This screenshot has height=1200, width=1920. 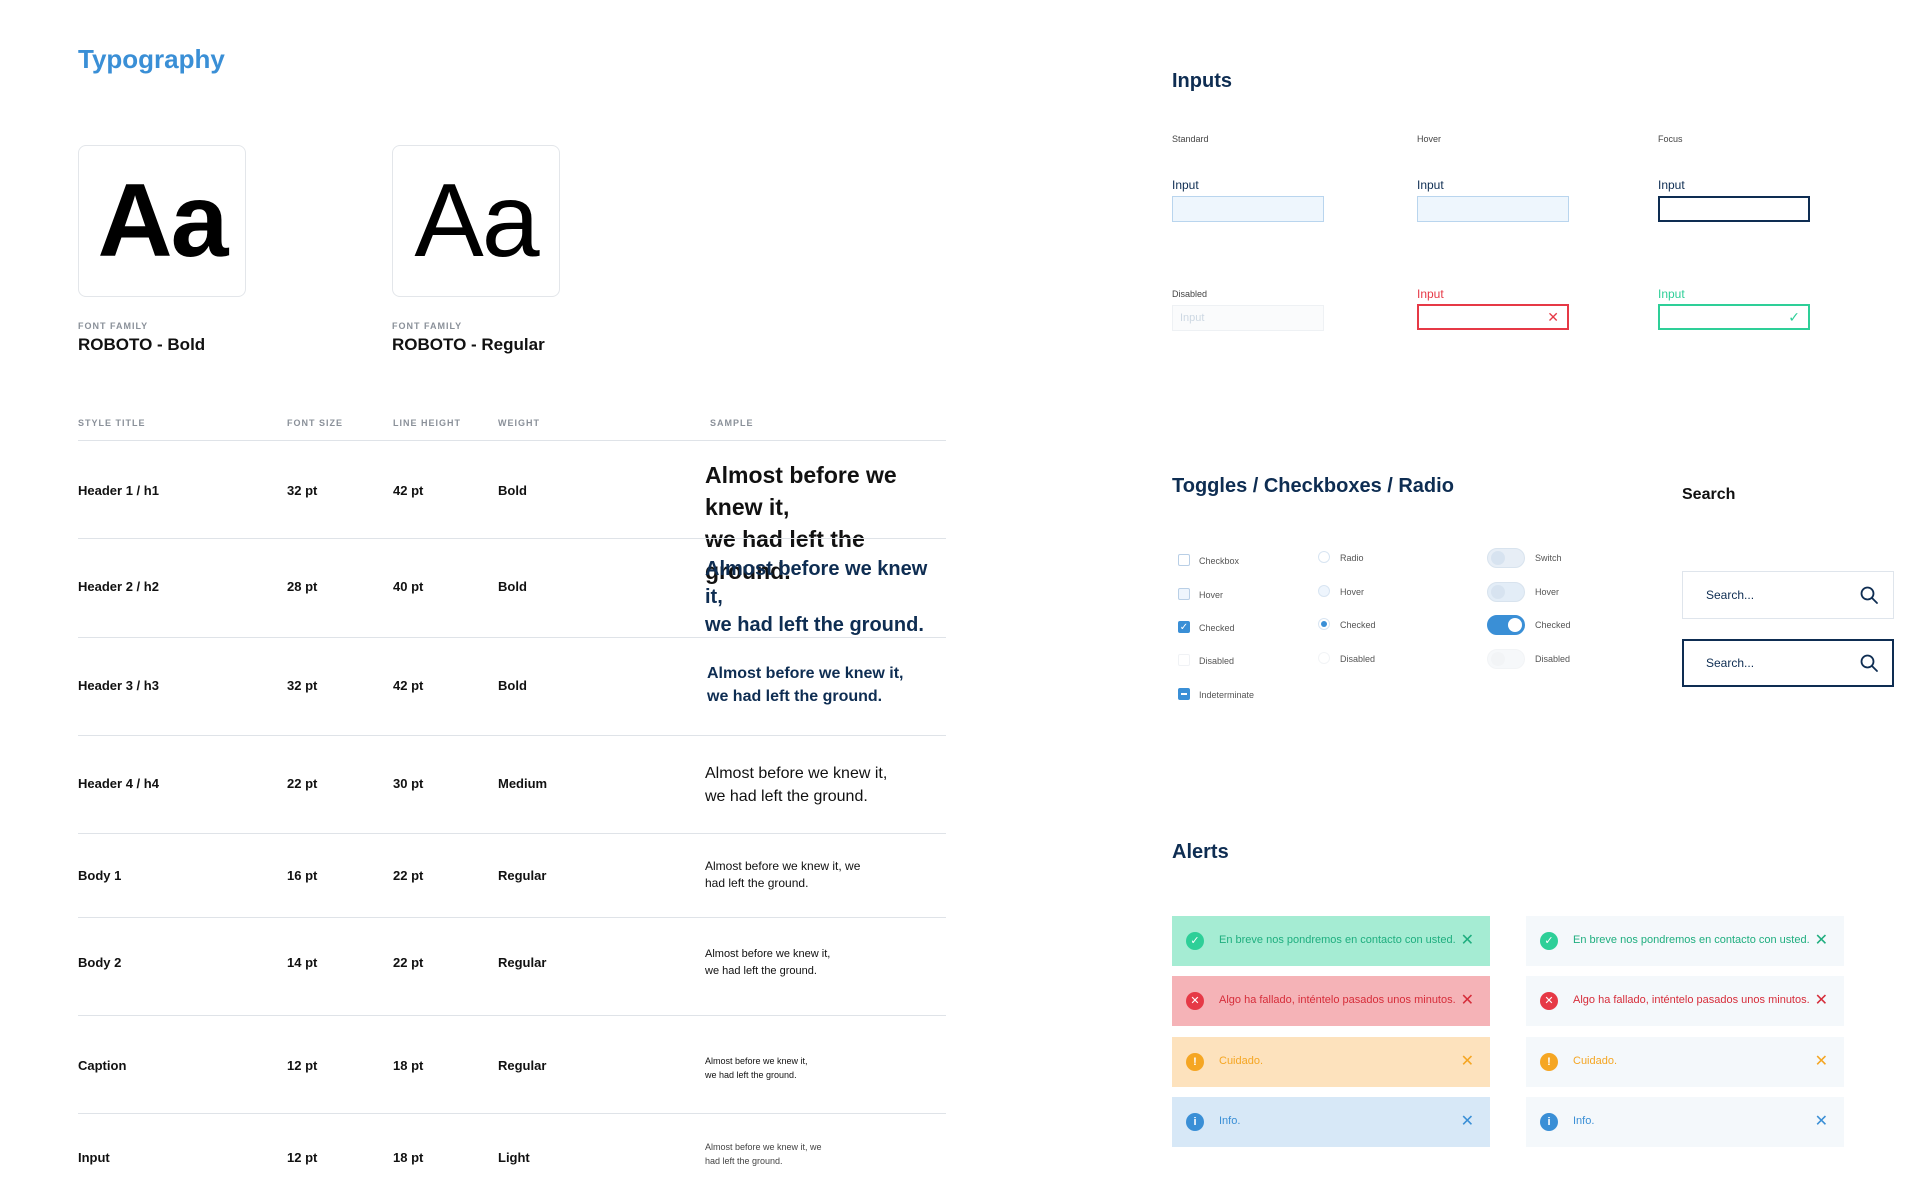 What do you see at coordinates (1685, 1062) in the screenshot?
I see `alert-warning-light: ! Cuidado. ✕` at bounding box center [1685, 1062].